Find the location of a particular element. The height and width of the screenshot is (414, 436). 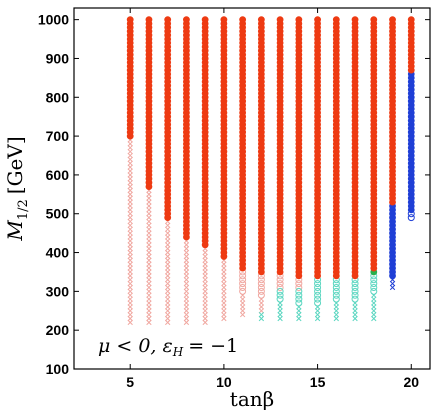

annotation-sub: H is located at coordinates (178, 352).